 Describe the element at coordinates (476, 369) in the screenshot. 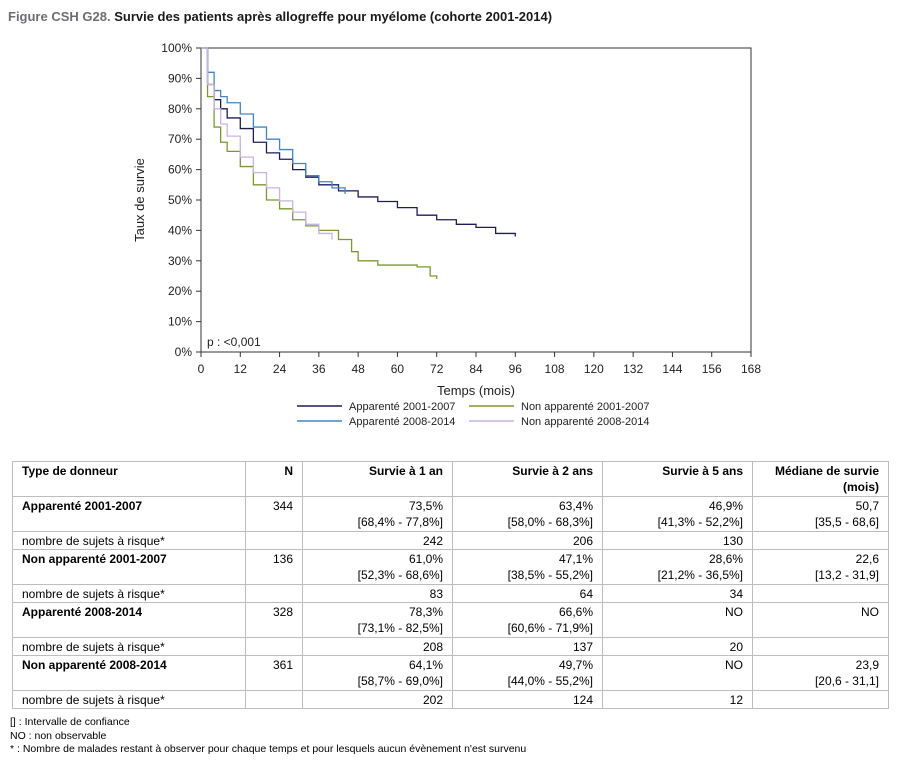

I see `x-tick-label: 84` at that location.